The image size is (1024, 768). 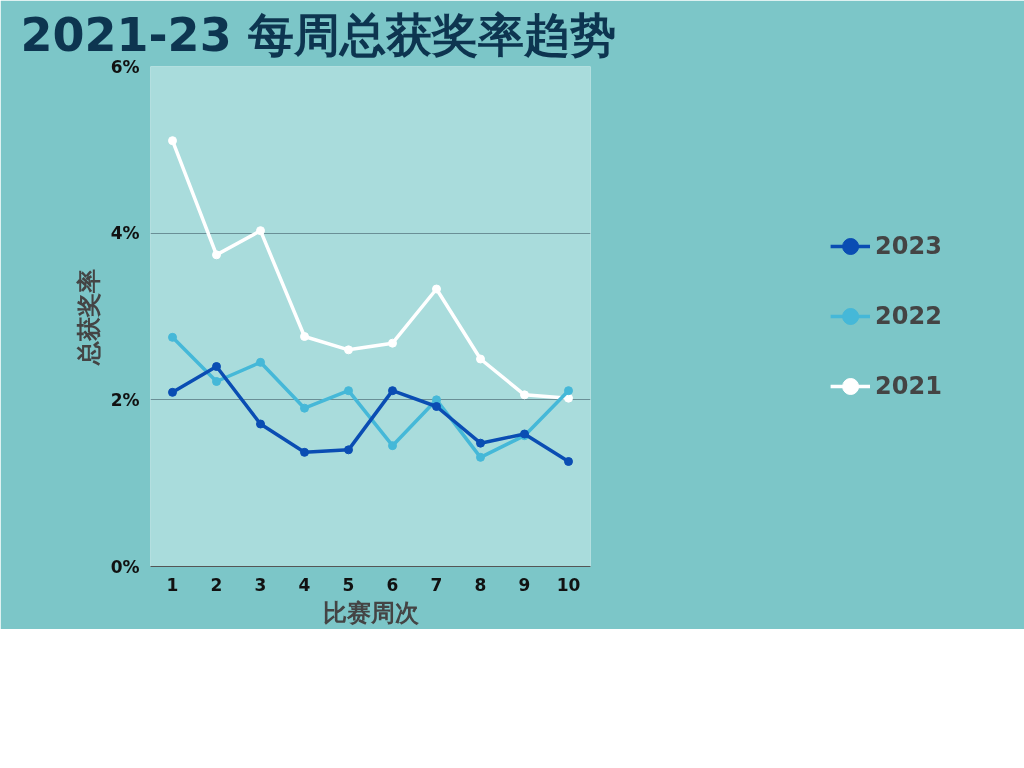 What do you see at coordinates (524, 584) in the screenshot?
I see `x-tick-label: 9` at bounding box center [524, 584].